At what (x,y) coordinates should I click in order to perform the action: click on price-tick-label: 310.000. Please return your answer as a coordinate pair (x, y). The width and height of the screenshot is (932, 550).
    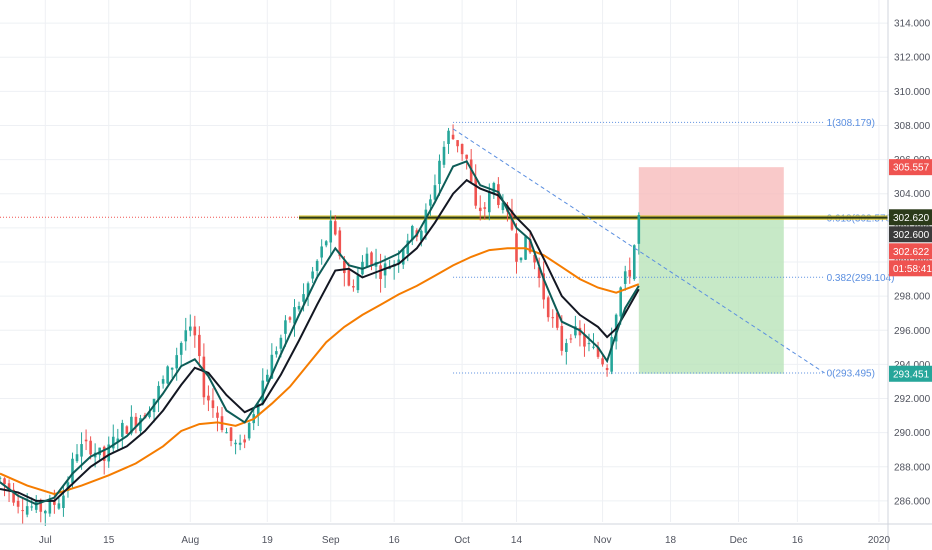
    Looking at the image, I should click on (912, 92).